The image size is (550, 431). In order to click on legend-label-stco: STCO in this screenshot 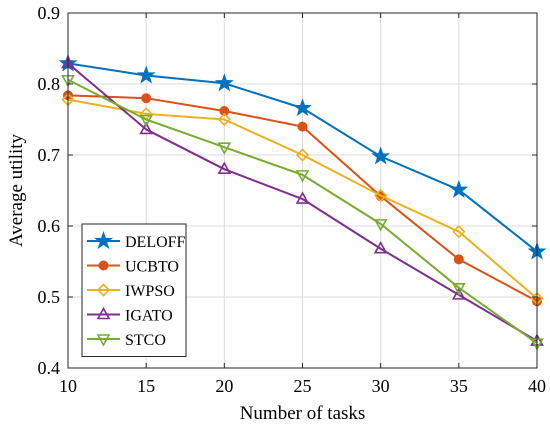, I will do `click(145, 340)`.